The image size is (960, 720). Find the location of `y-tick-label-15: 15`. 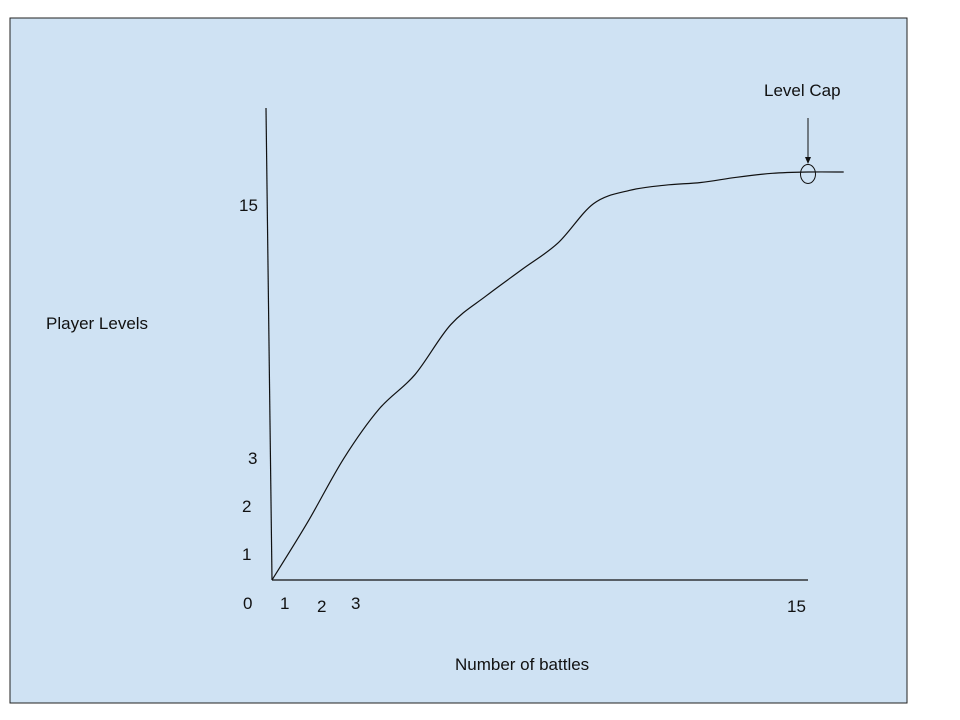

y-tick-label-15: 15 is located at coordinates (248, 205).